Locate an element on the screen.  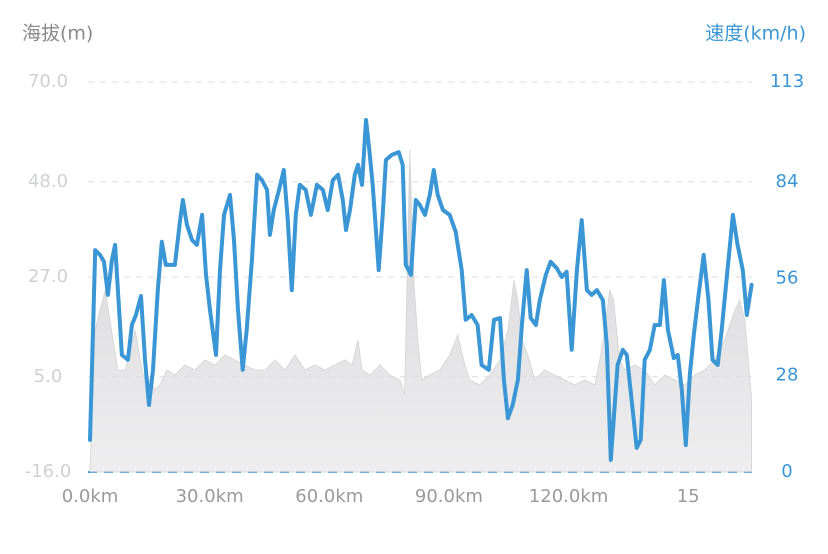
y-tick-label: 48.0 is located at coordinates (48, 181).